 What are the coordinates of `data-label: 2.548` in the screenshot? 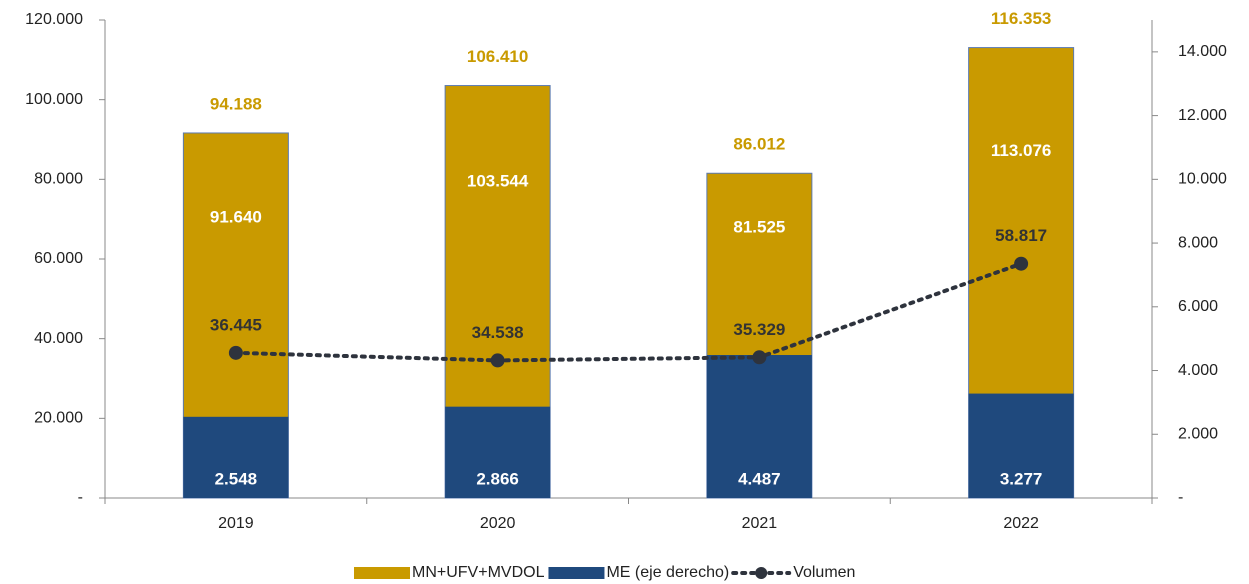 It's located at (236, 478).